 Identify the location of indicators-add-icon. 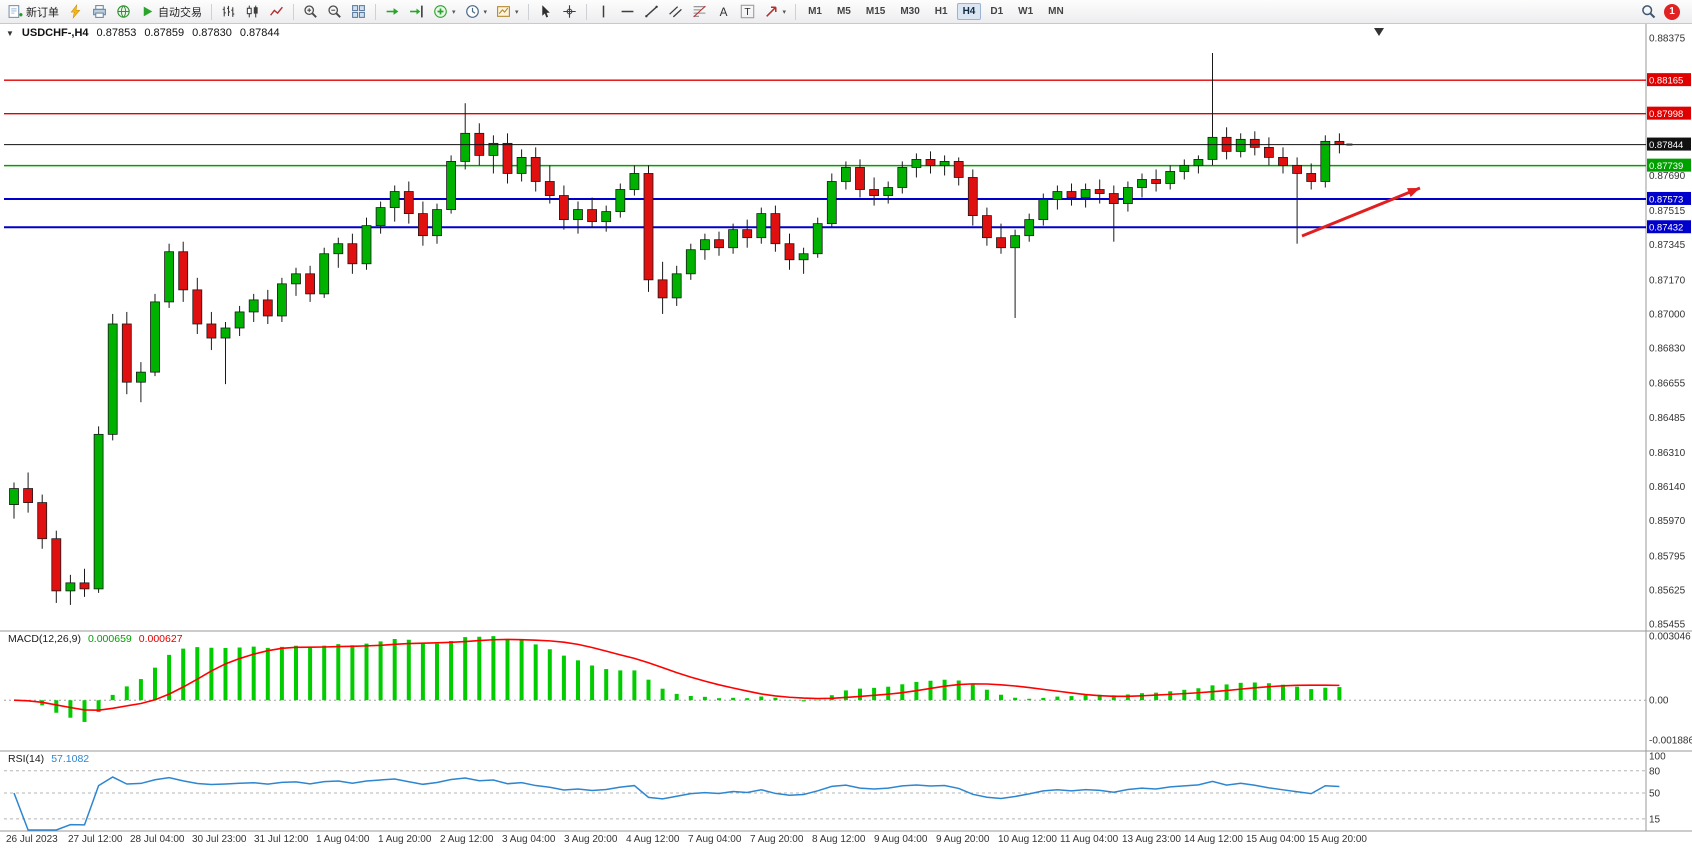
(440, 11).